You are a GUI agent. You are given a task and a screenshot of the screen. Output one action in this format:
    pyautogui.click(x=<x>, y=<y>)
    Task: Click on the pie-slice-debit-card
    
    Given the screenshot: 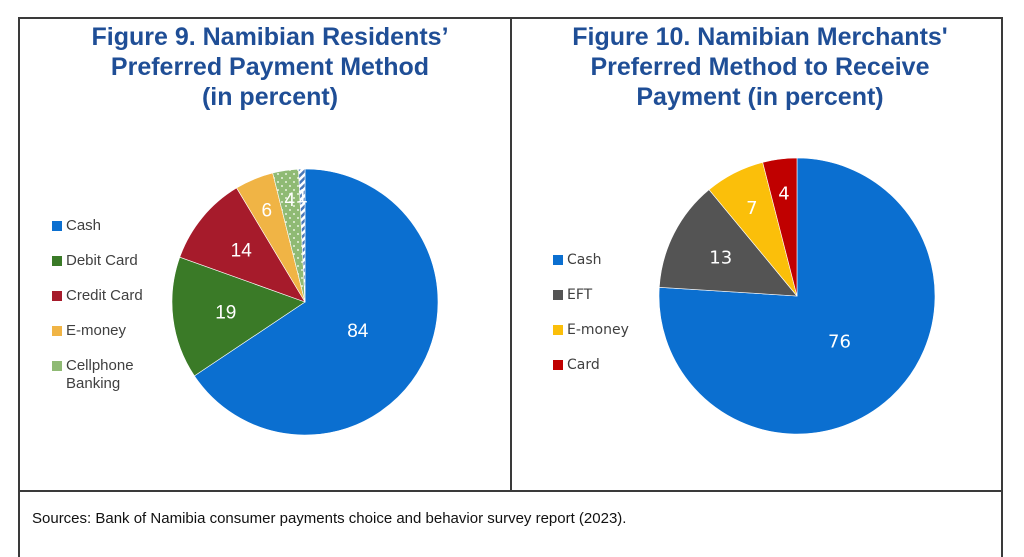 What is the action you would take?
    pyautogui.click(x=238, y=316)
    